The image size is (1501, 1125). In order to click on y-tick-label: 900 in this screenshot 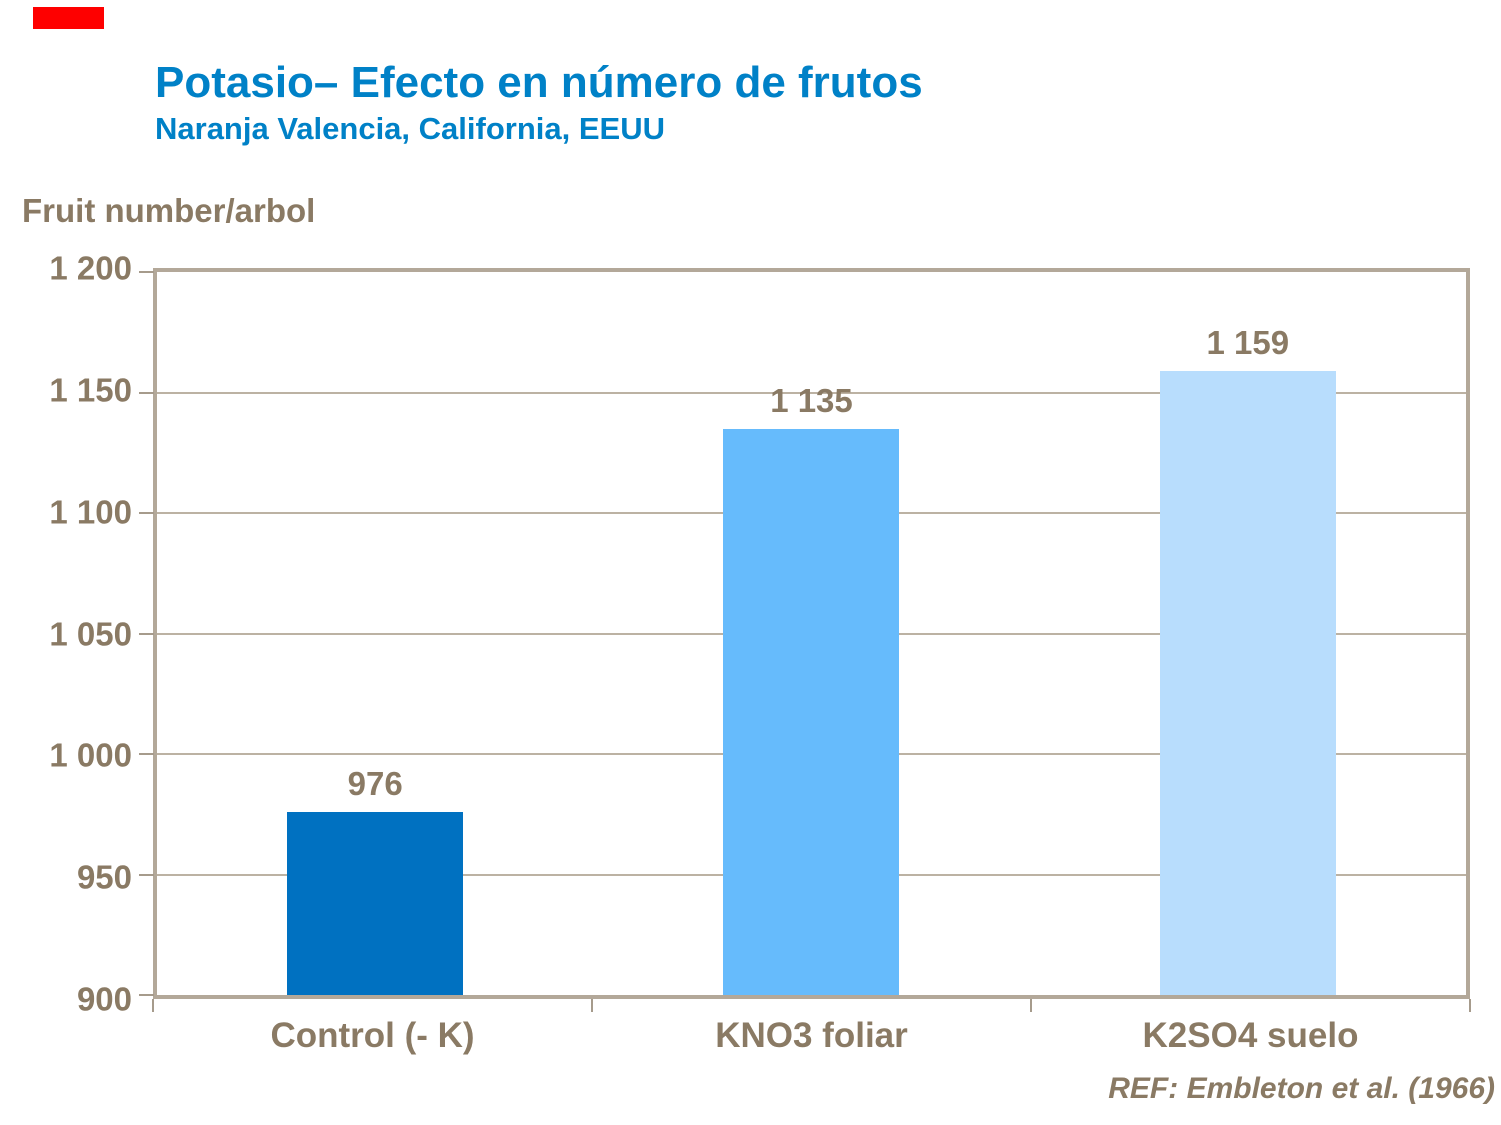, I will do `click(104, 999)`.